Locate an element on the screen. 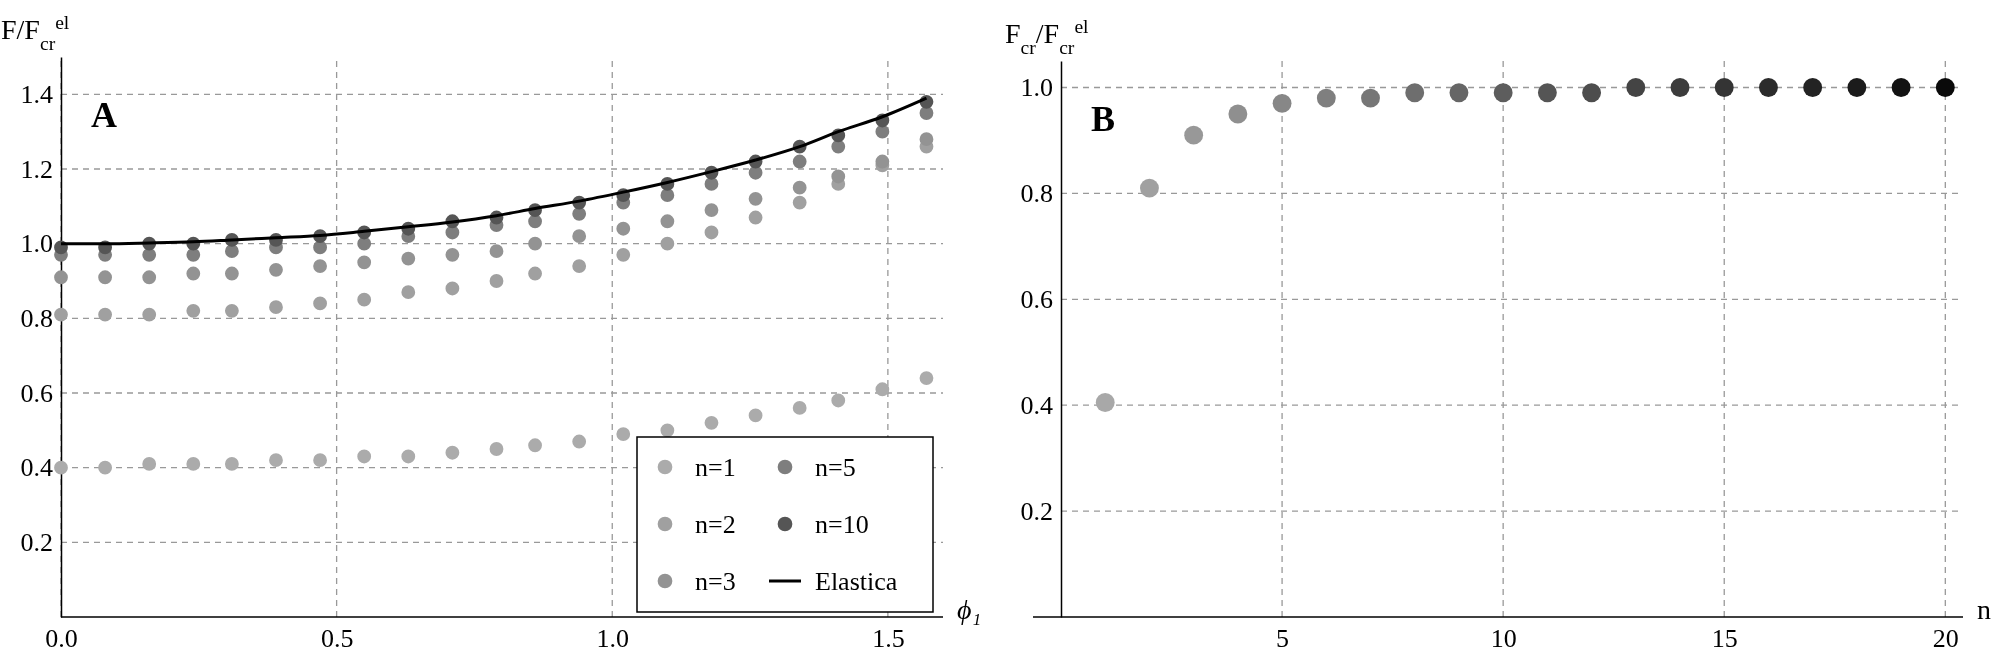 Image resolution: width=1998 pixels, height=667 pixels. y-tick-label: 1.2 is located at coordinates (36, 169).